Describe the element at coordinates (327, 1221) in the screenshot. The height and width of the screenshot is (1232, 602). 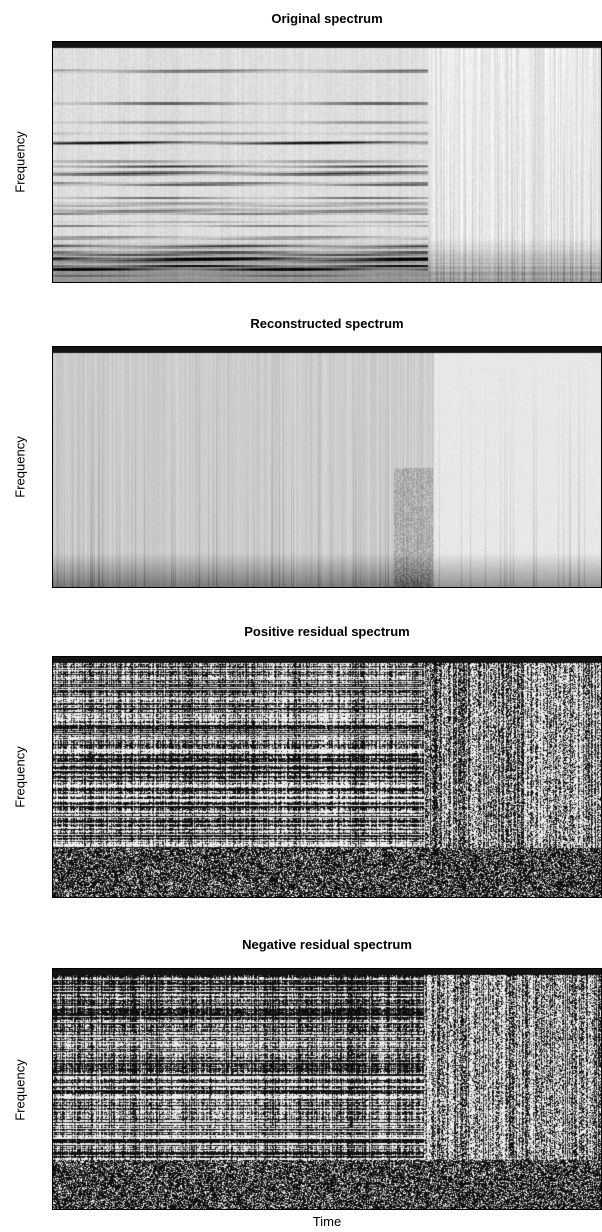
I see `x-axis-label: Time` at that location.